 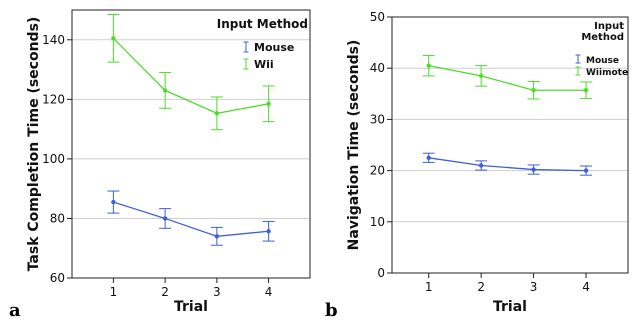 I want to click on panel-label: a, so click(x=15, y=310).